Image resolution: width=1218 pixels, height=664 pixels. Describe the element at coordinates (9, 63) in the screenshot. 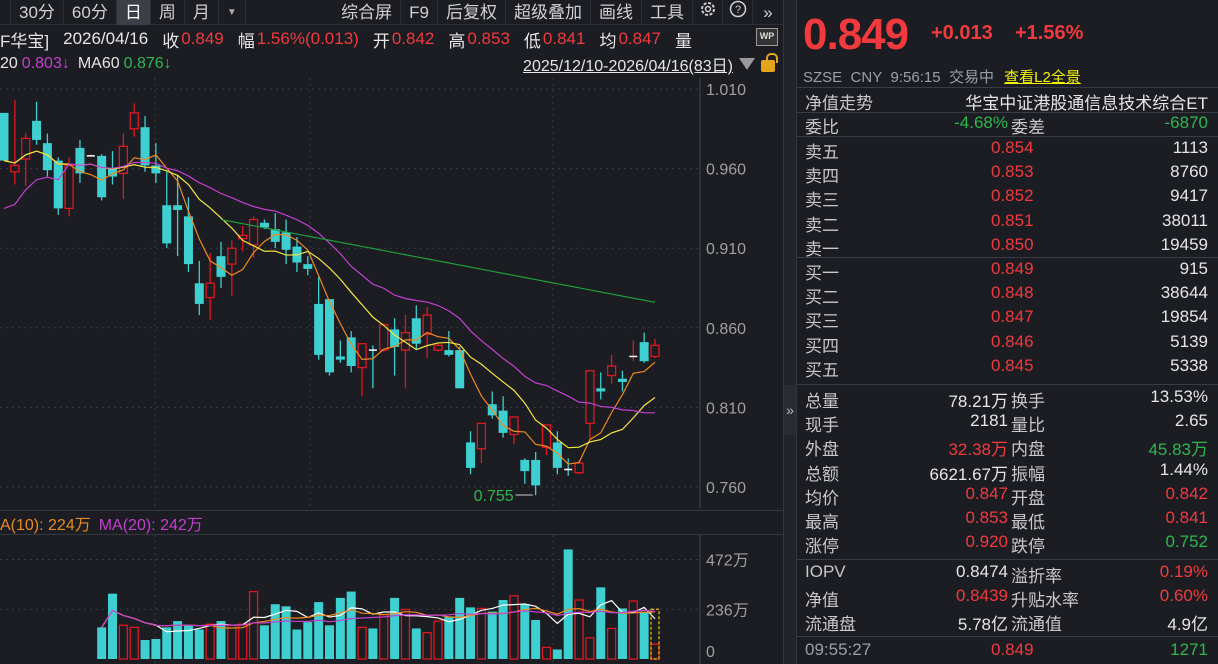

I see `ma20-label-fragment: 20` at that location.